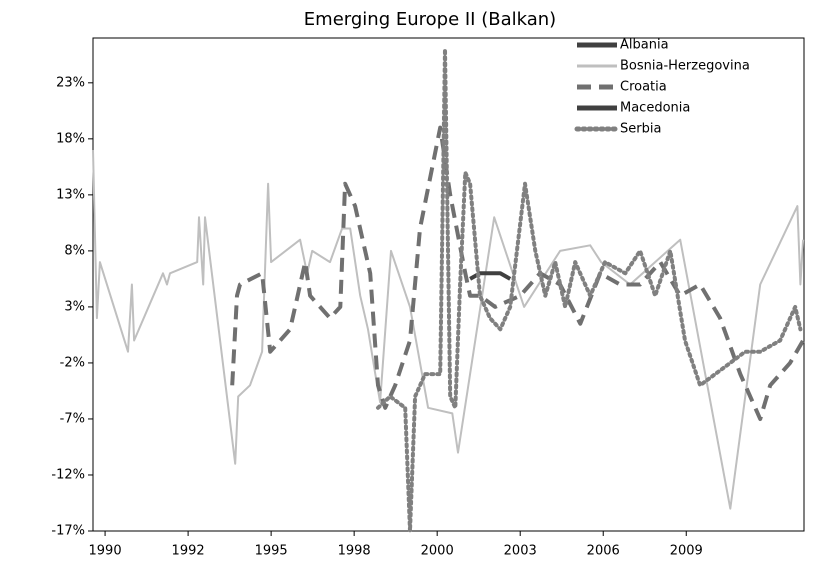 The height and width of the screenshot is (567, 829). Describe the element at coordinates (105, 551) in the screenshot. I see `x-tick-label: 1990` at that location.